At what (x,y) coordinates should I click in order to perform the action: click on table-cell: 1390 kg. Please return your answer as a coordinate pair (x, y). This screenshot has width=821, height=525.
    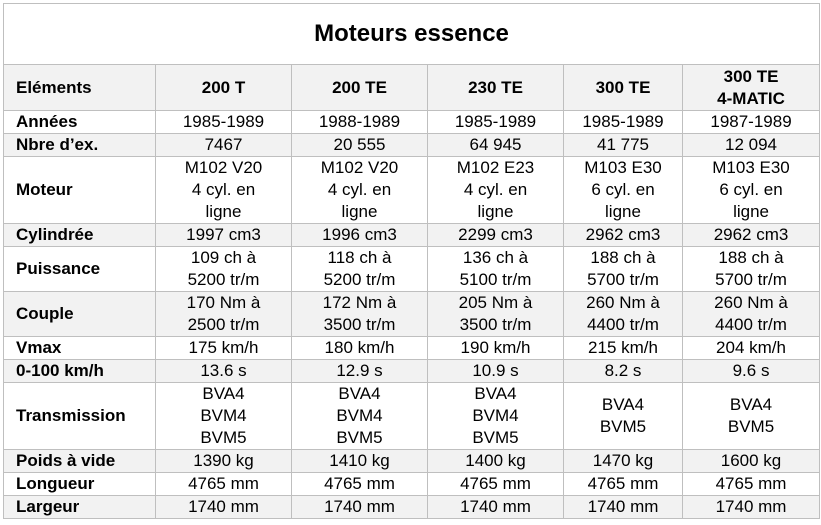
    Looking at the image, I should click on (223, 461).